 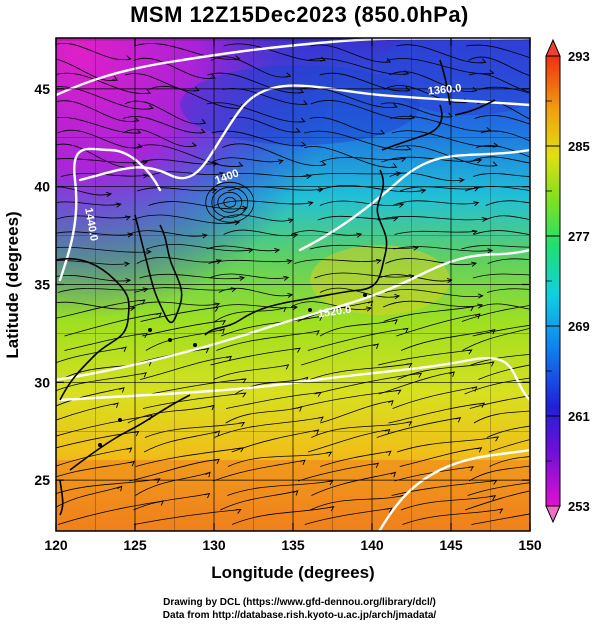 I want to click on x-tick-label: 130, so click(x=214, y=545).